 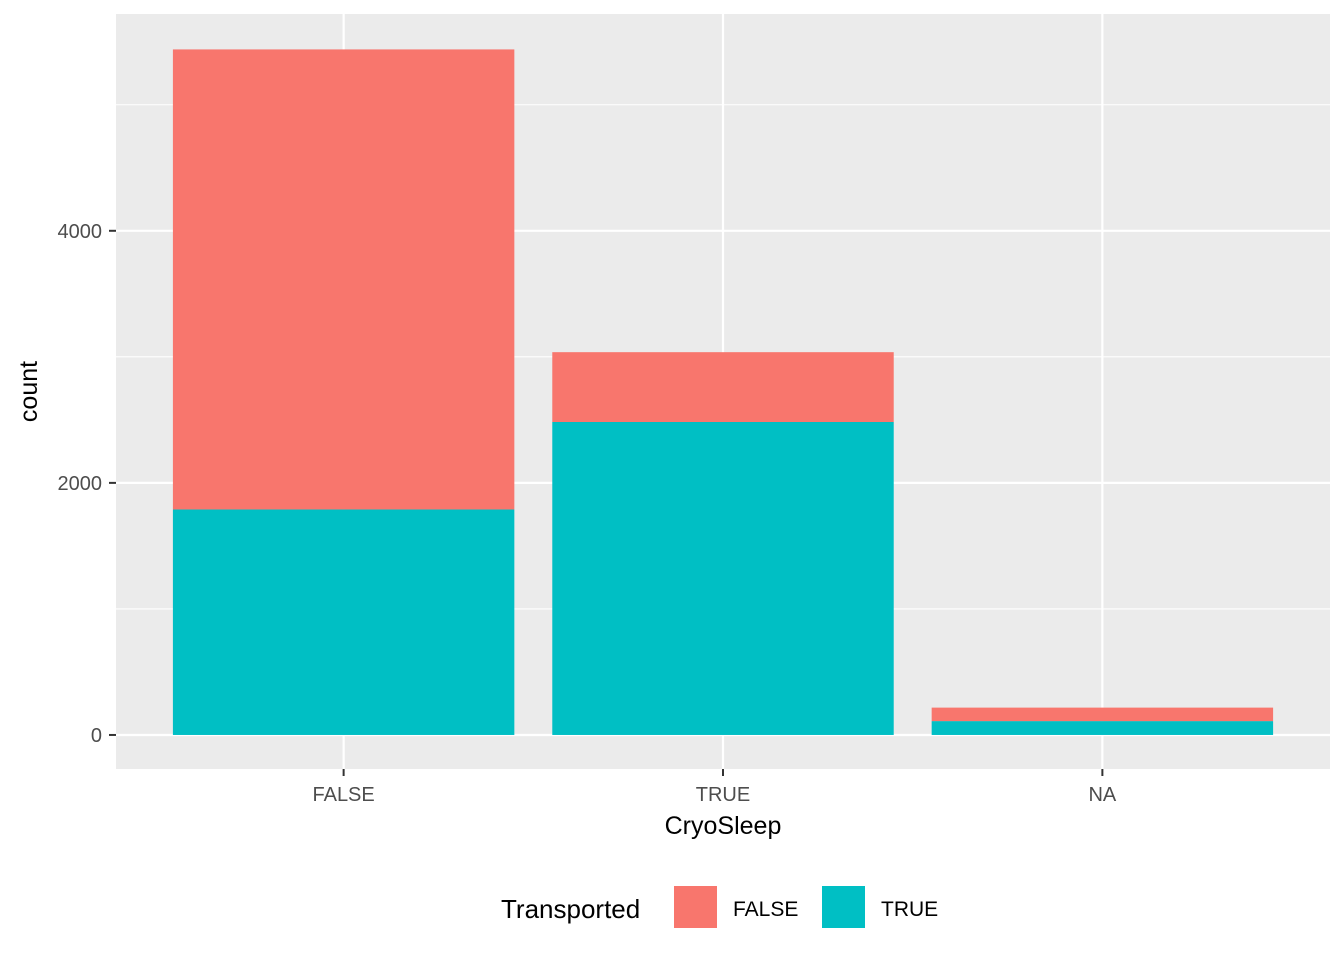 I want to click on y-tick-label: 0, so click(x=96, y=736).